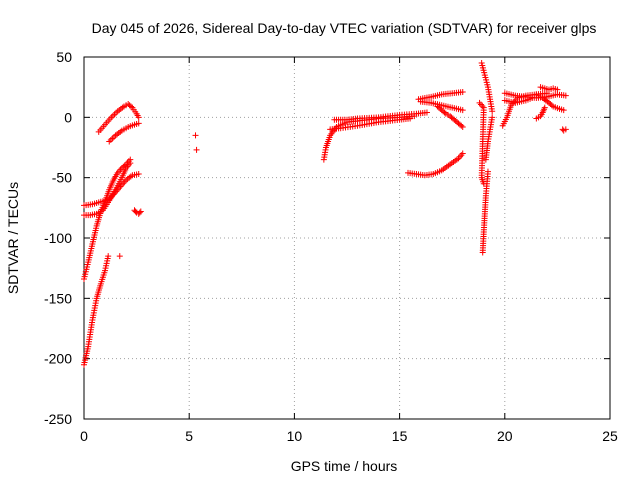 The image size is (640, 480). What do you see at coordinates (58, 359) in the screenshot?
I see `y-tick-label: -200` at bounding box center [58, 359].